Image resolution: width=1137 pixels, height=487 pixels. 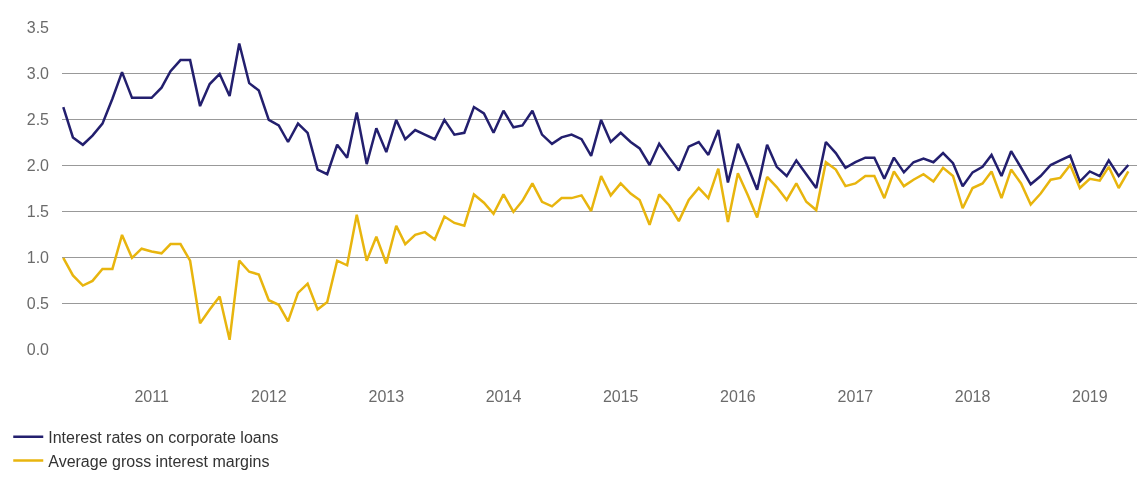 I want to click on x-tick-label: 2015, so click(x=620, y=396).